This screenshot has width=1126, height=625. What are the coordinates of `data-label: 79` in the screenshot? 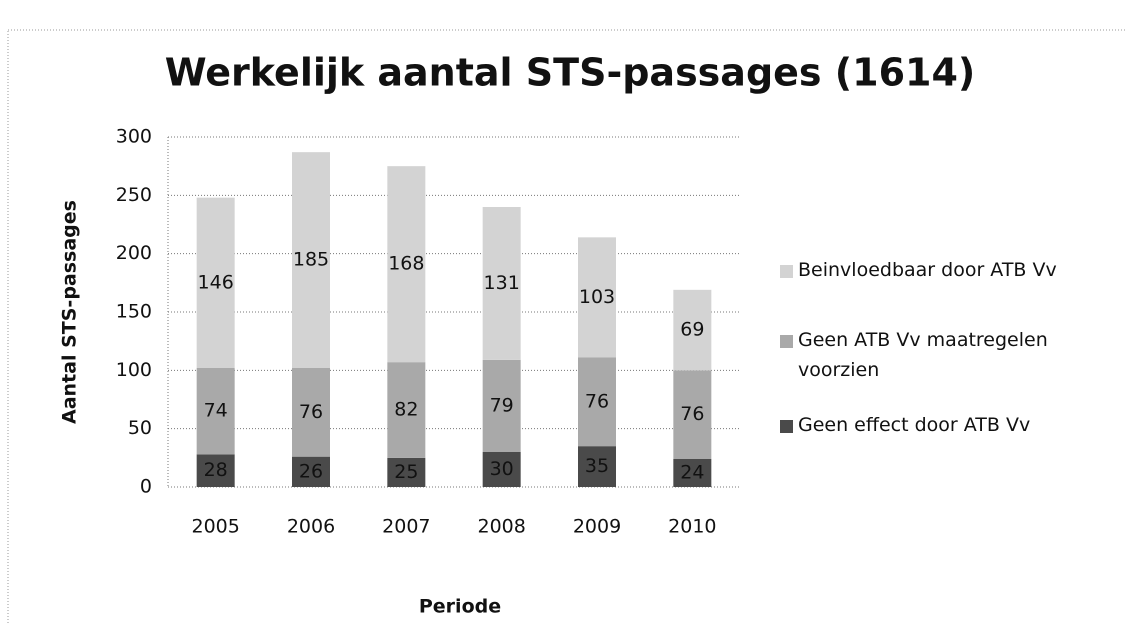 It's located at (502, 405).